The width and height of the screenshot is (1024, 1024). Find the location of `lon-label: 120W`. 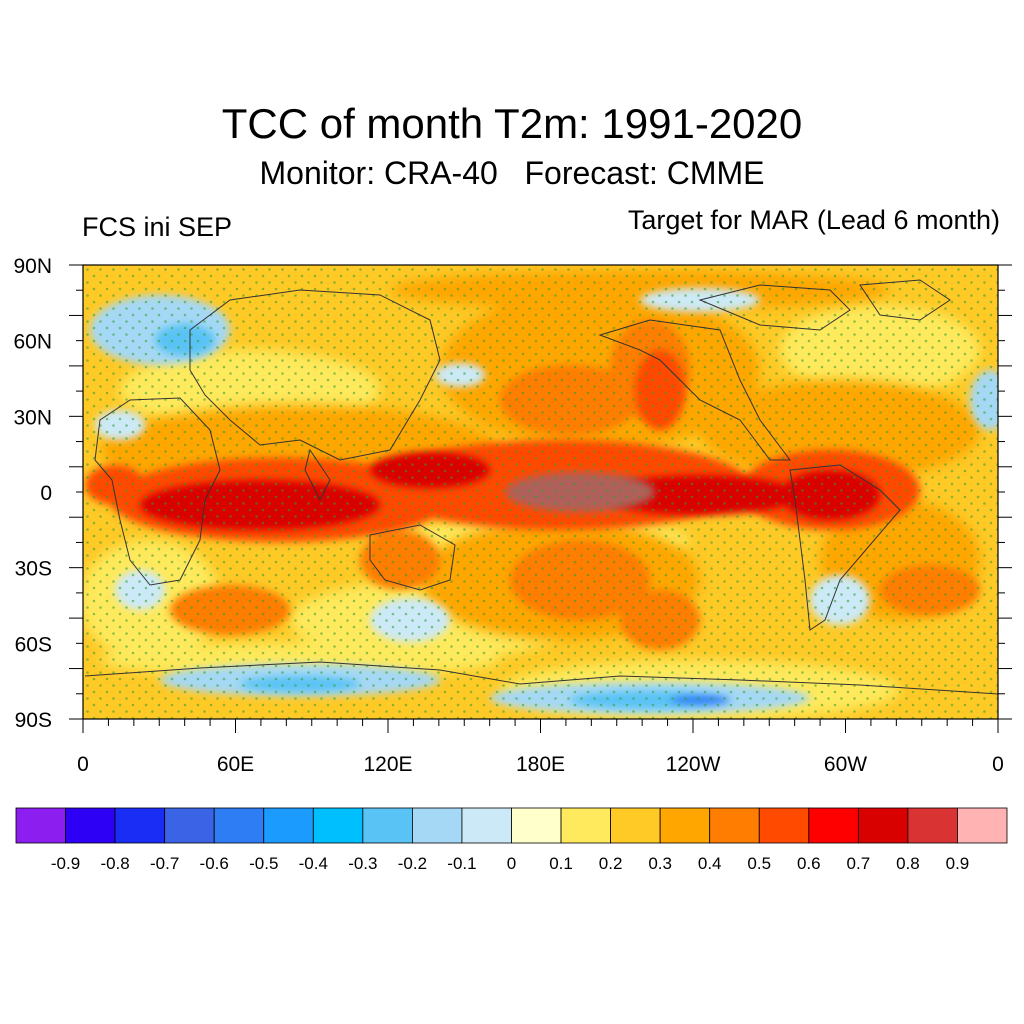

lon-label: 120W is located at coordinates (693, 764).